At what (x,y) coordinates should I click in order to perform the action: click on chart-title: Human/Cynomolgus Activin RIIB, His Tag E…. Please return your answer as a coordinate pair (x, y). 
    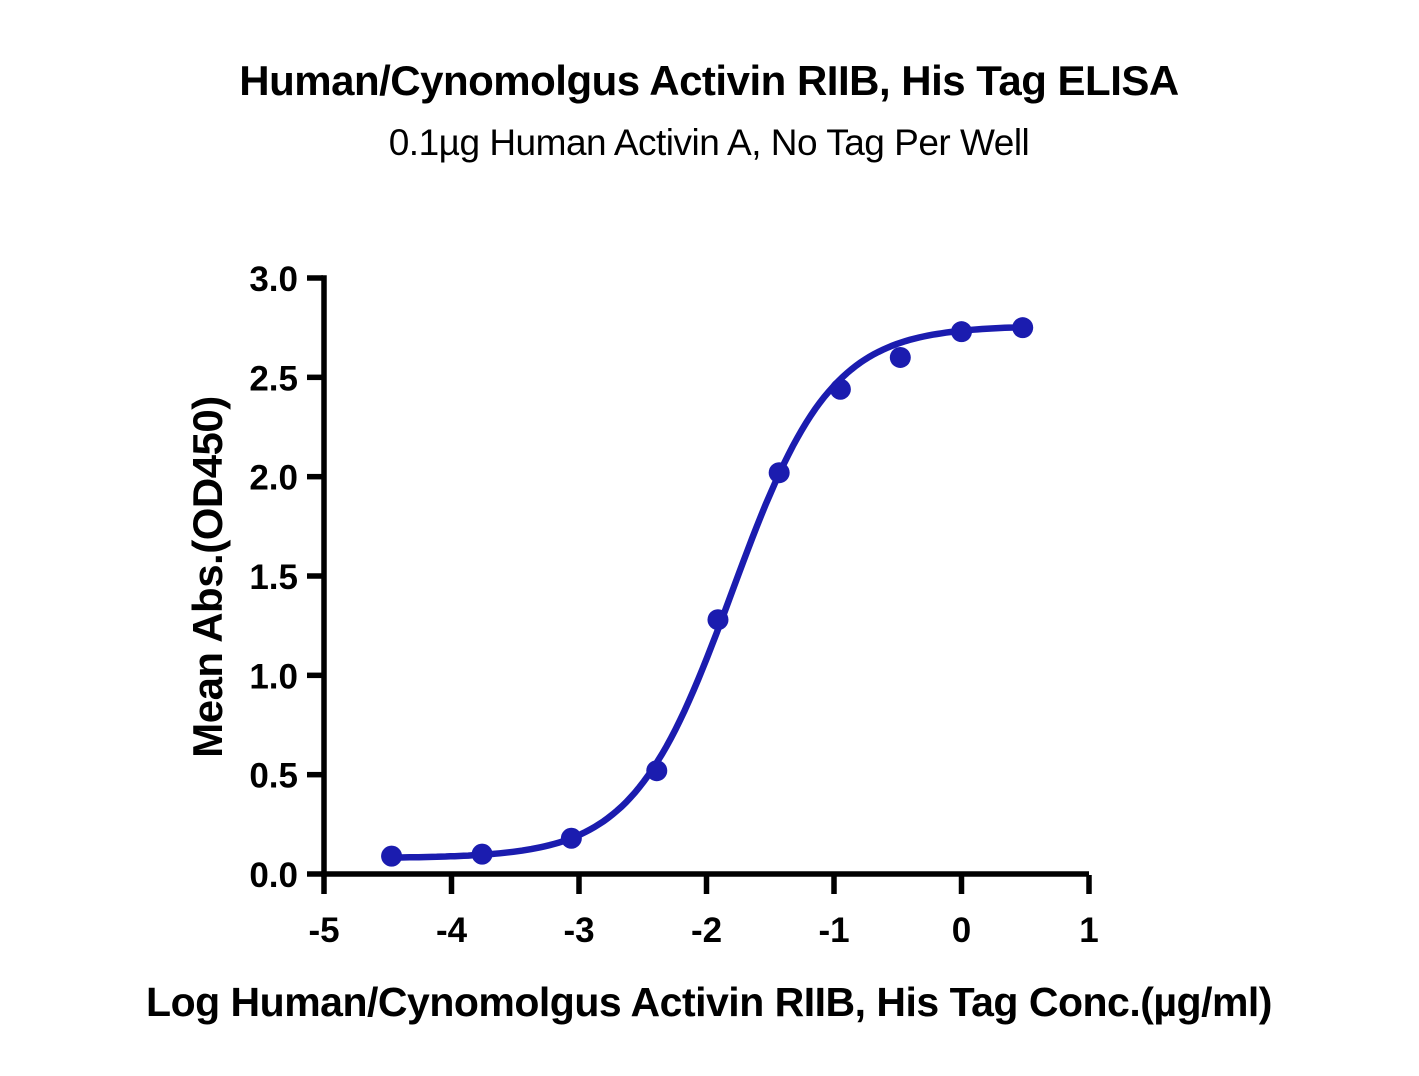
    Looking at the image, I should click on (709, 80).